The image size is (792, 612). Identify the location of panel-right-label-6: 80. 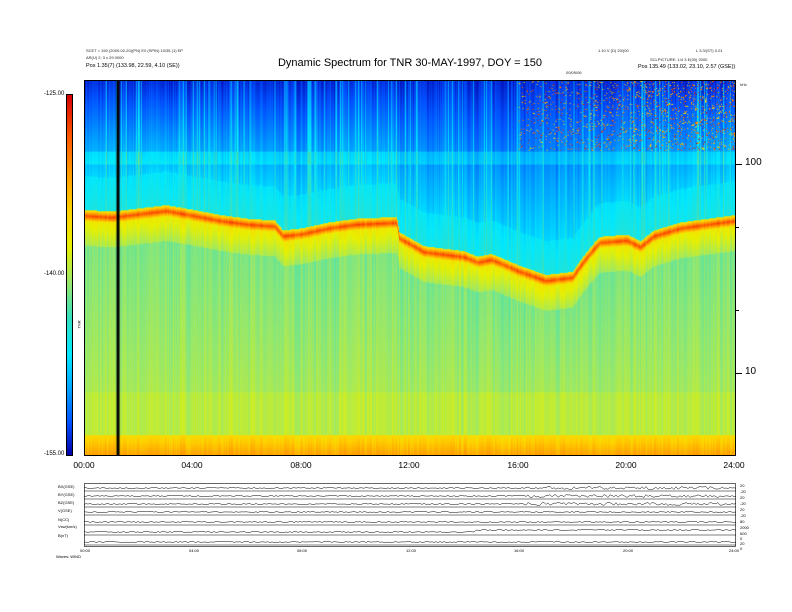
(742, 521).